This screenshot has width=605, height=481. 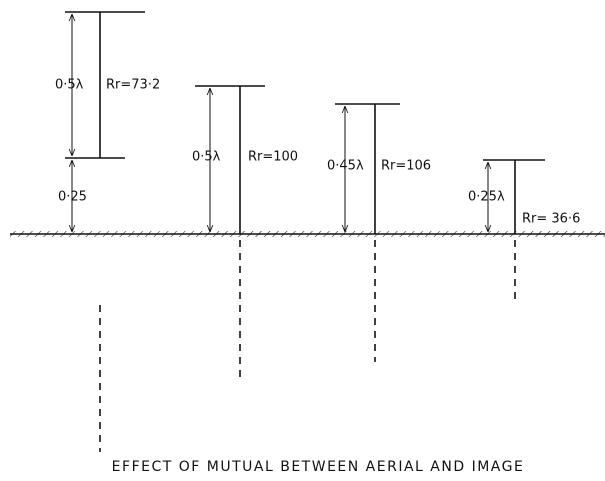 I want to click on resistance-label: Rr=106, so click(x=406, y=166).